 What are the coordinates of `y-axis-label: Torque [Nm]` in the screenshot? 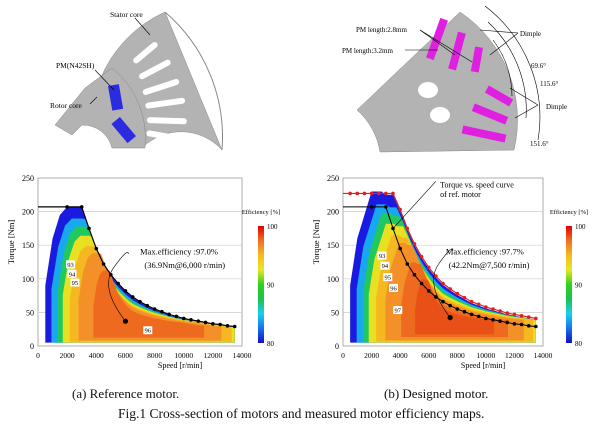 It's located at (316, 242).